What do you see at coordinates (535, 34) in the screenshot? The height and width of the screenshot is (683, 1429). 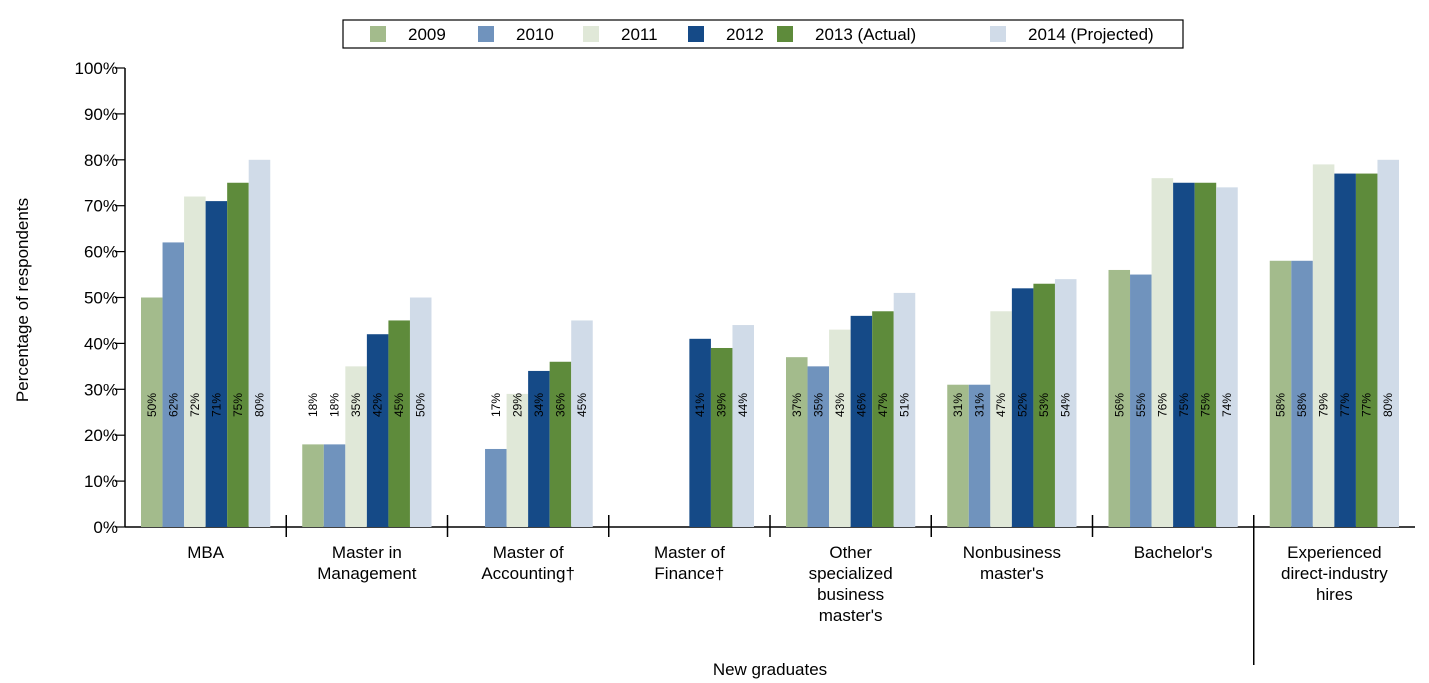 I see `legend-label: 2010` at bounding box center [535, 34].